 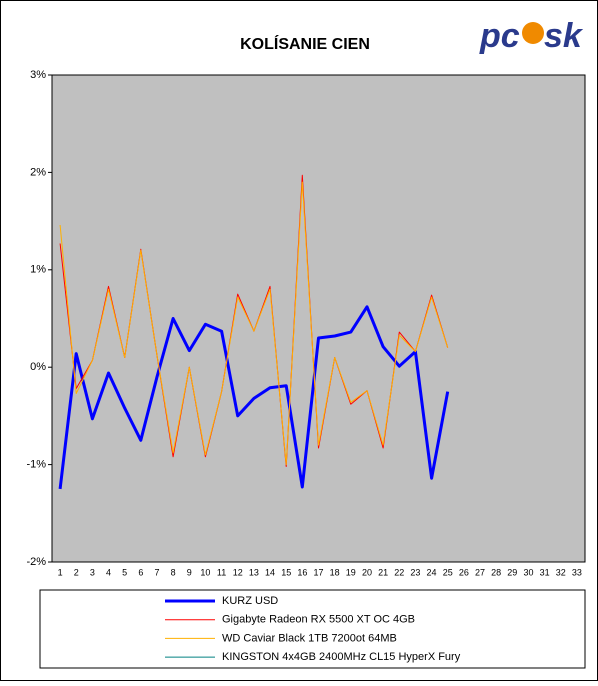 I want to click on x-tick-label: 18, so click(x=335, y=572).